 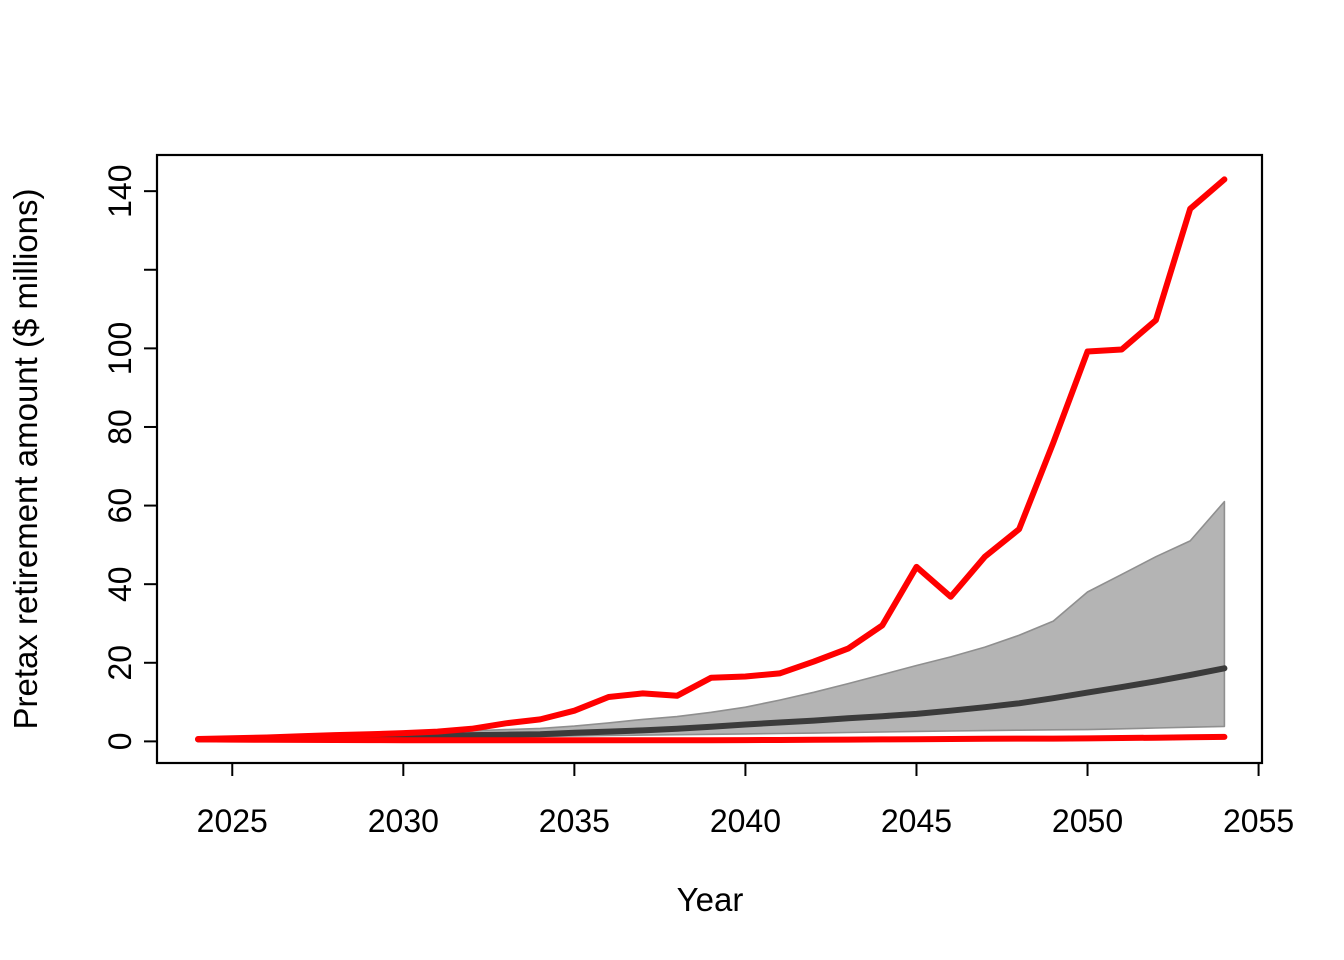 What do you see at coordinates (120, 742) in the screenshot?
I see `y-tick-label: 0` at bounding box center [120, 742].